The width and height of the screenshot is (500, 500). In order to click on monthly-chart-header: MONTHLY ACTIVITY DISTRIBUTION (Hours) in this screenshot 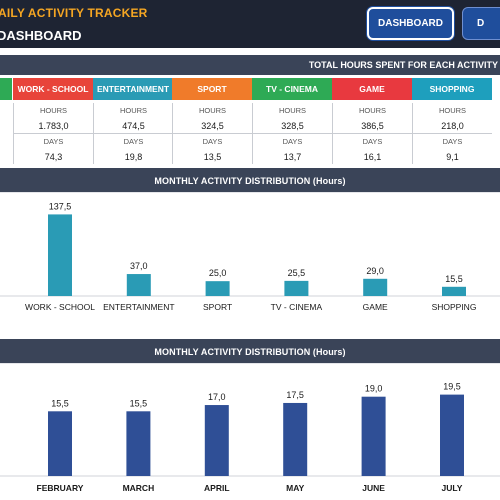, I will do `click(250, 351)`.